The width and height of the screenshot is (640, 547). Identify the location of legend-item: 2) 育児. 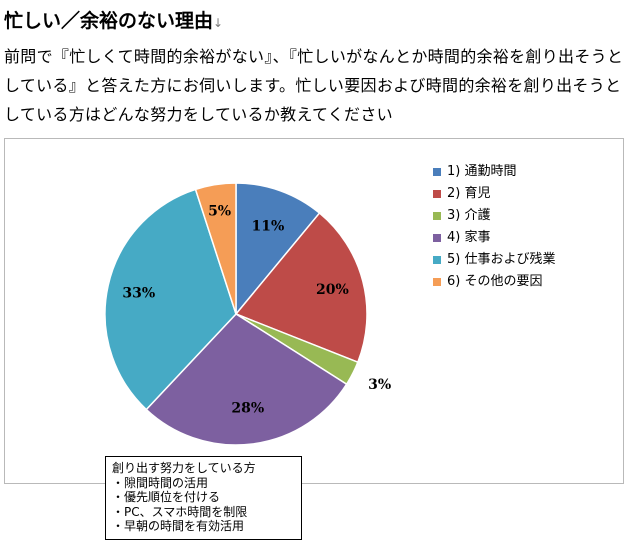
(494, 194).